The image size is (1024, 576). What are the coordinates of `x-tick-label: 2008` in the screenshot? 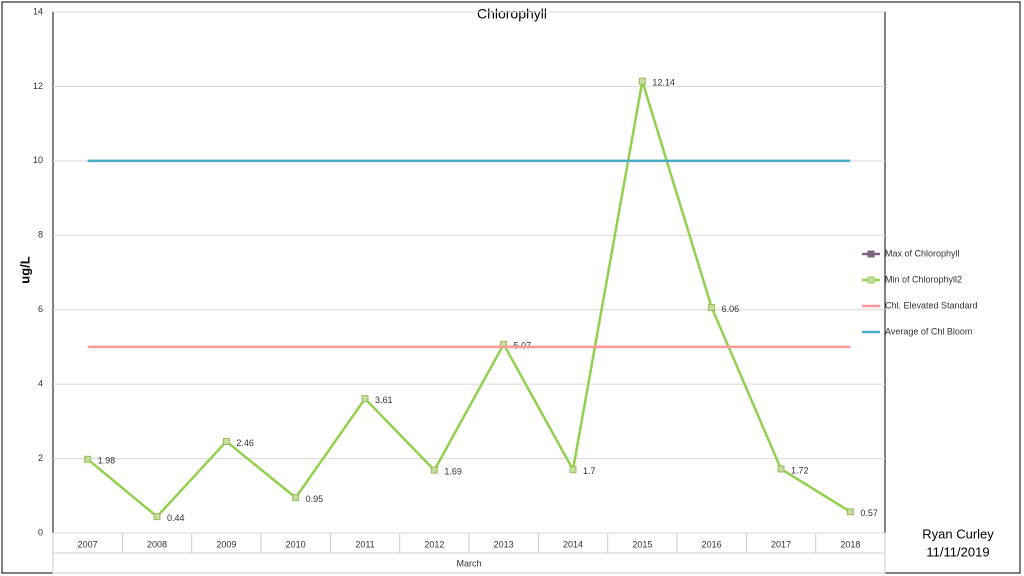 It's located at (157, 544).